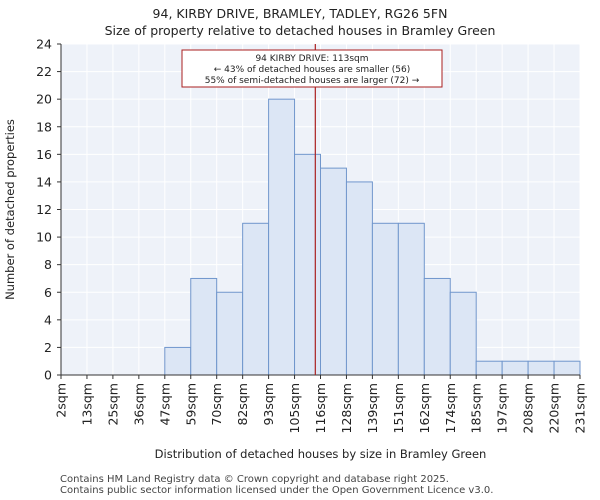 This screenshot has height=500, width=600. What do you see at coordinates (450, 408) in the screenshot?
I see `x-tick-label: 174sqm` at bounding box center [450, 408].